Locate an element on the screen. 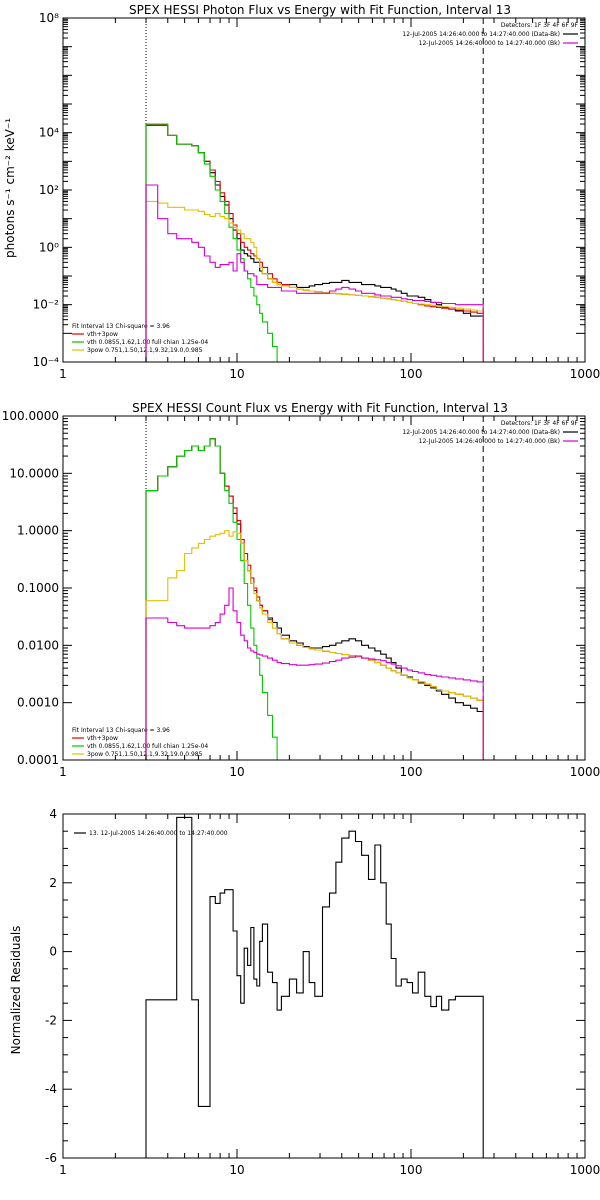 The height and width of the screenshot is (1200, 600). y-tick-label: 0.0100 is located at coordinates (38, 645).